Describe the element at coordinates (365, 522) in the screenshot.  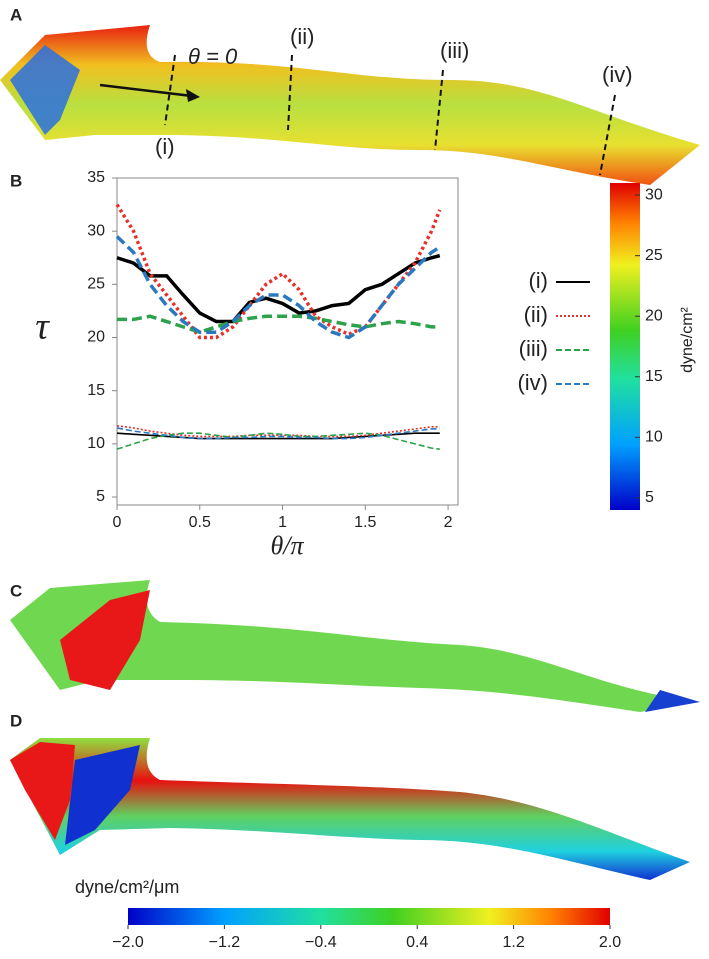
I see `x-tick-label: 1.5` at that location.